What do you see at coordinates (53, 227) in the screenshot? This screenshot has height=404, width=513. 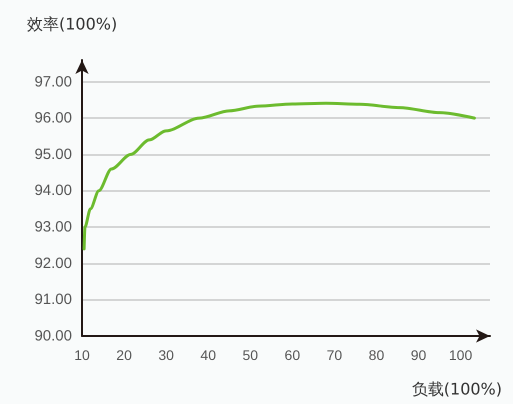 I see `y-tick-label: 93.00` at bounding box center [53, 227].